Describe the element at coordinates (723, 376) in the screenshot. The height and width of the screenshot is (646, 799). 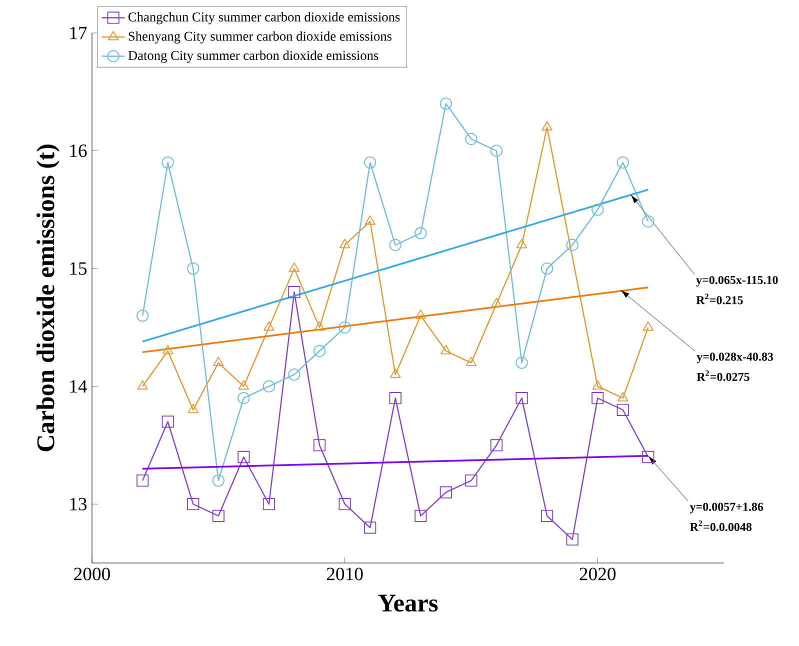
I see `annotation: R$^{2}$=0.0275` at that location.